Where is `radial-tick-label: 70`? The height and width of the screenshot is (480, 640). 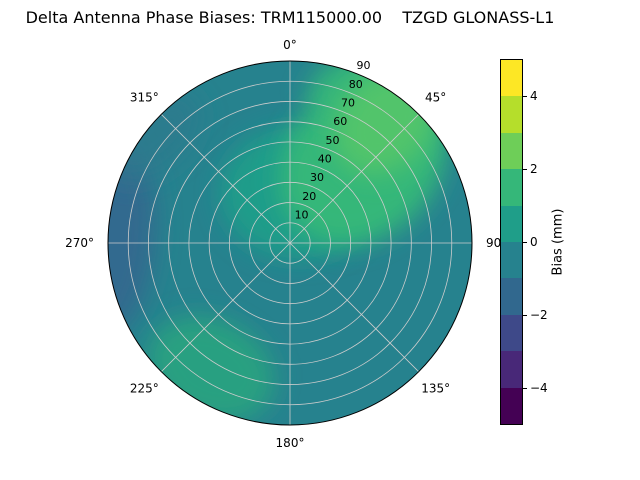
radial-tick-label: 70 is located at coordinates (348, 102).